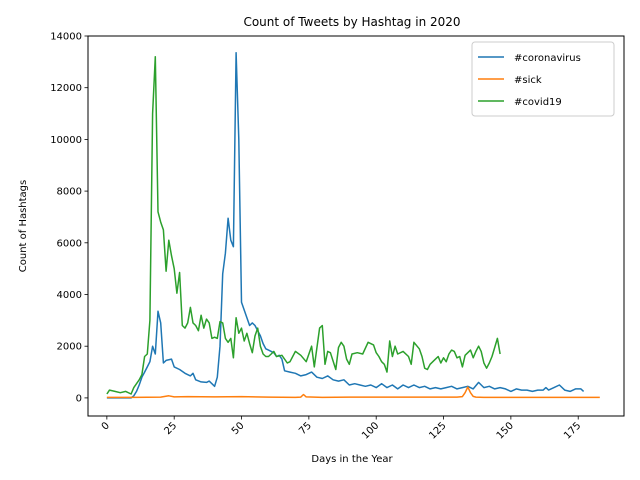 The width and height of the screenshot is (640, 480). What do you see at coordinates (538, 102) in the screenshot?
I see `legend-entry-2: #covid19` at bounding box center [538, 102].